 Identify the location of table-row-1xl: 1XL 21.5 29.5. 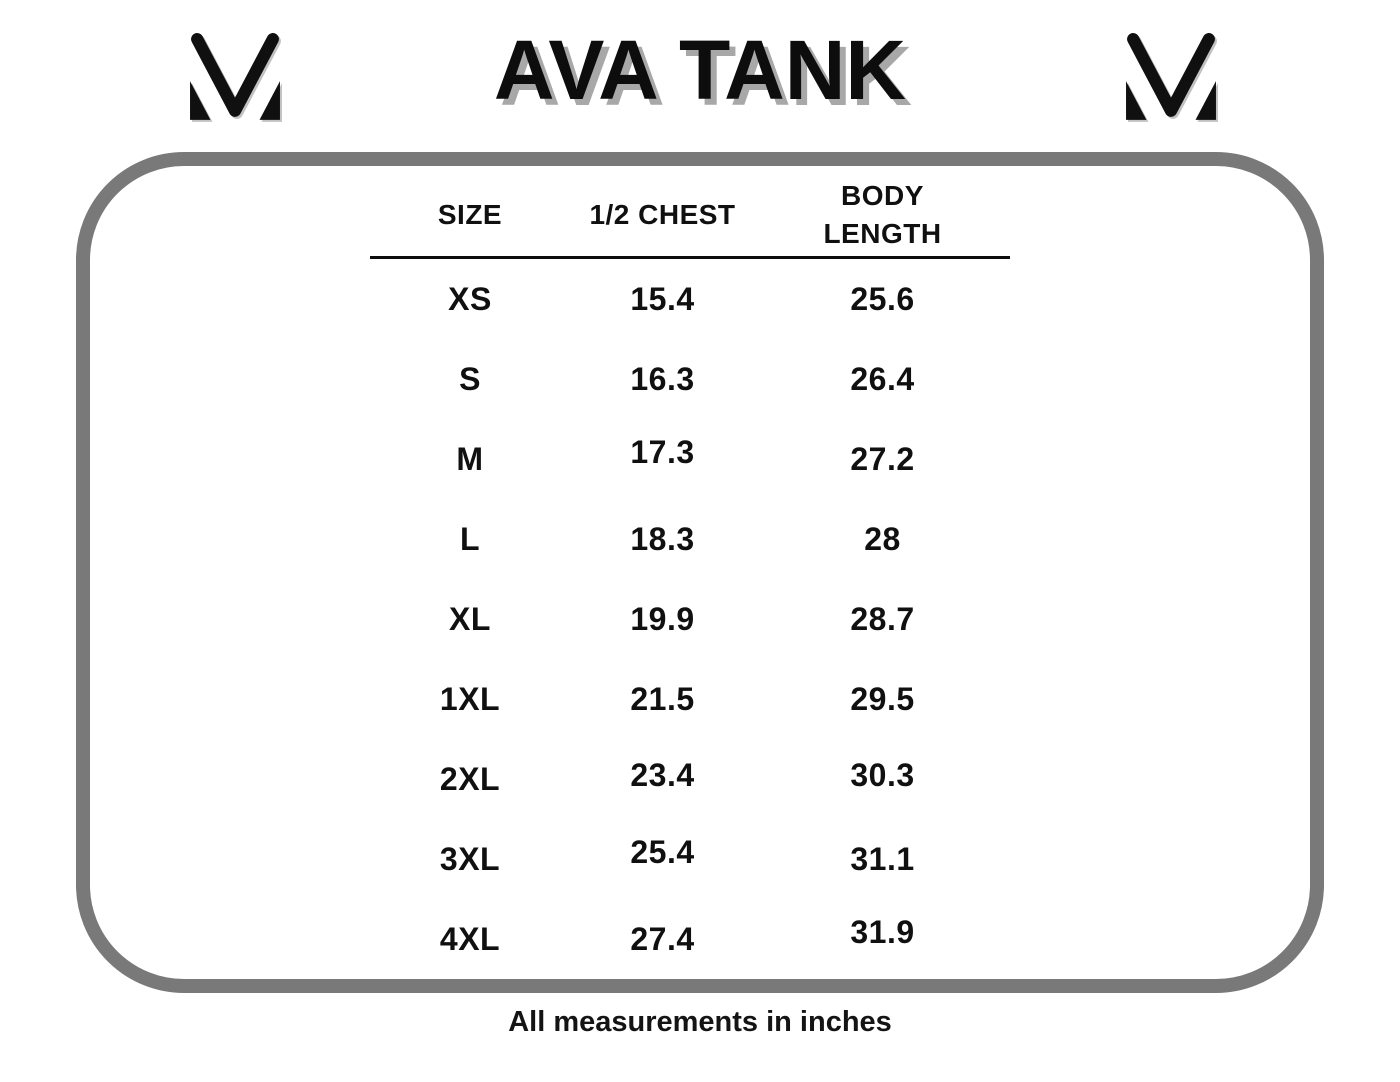
(690, 699).